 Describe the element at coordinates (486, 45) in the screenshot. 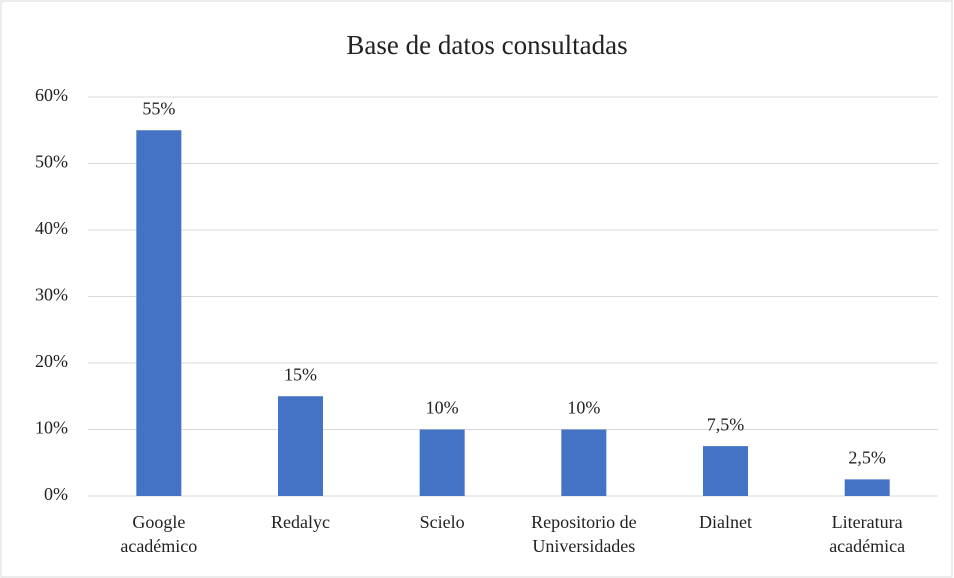

I see `chart-title: Base de datos consultadas` at that location.